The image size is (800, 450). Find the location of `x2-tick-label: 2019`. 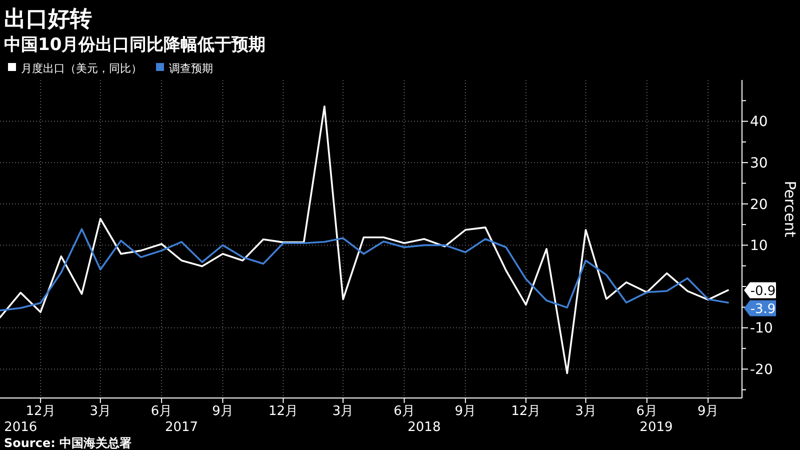

x2-tick-label: 2019 is located at coordinates (656, 427).